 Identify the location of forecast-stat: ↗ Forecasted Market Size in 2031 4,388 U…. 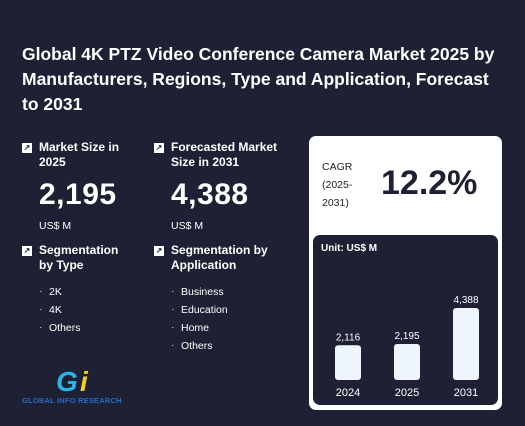
(225, 186).